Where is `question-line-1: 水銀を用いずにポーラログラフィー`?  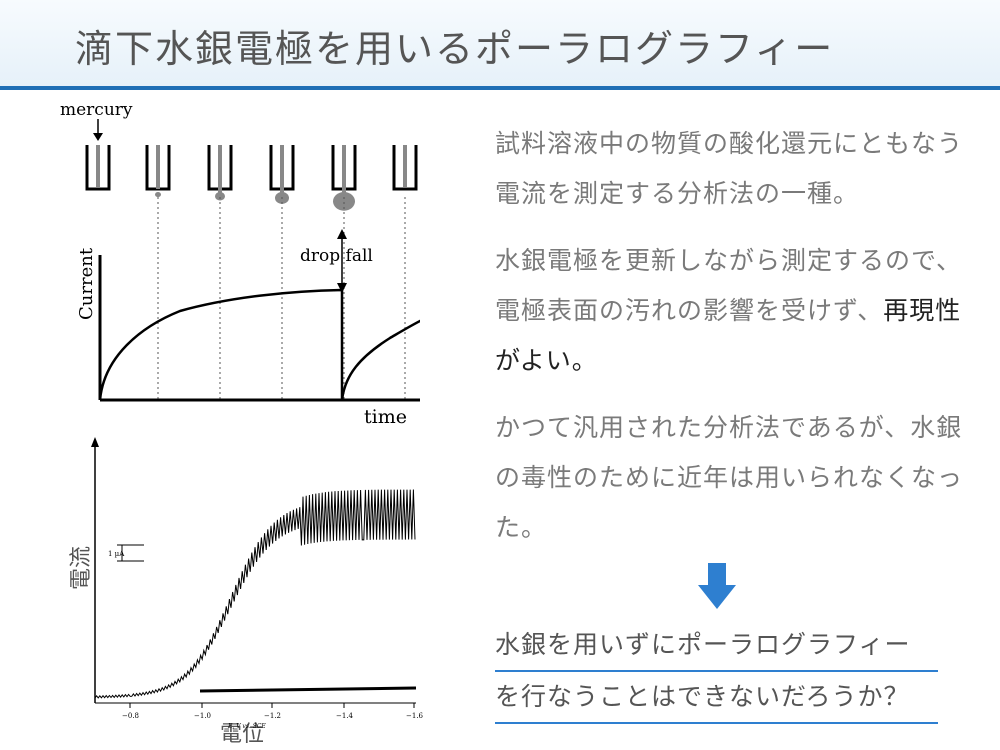
question-line-1: 水銀を用いずにポーラログラフィー is located at coordinates (716, 646).